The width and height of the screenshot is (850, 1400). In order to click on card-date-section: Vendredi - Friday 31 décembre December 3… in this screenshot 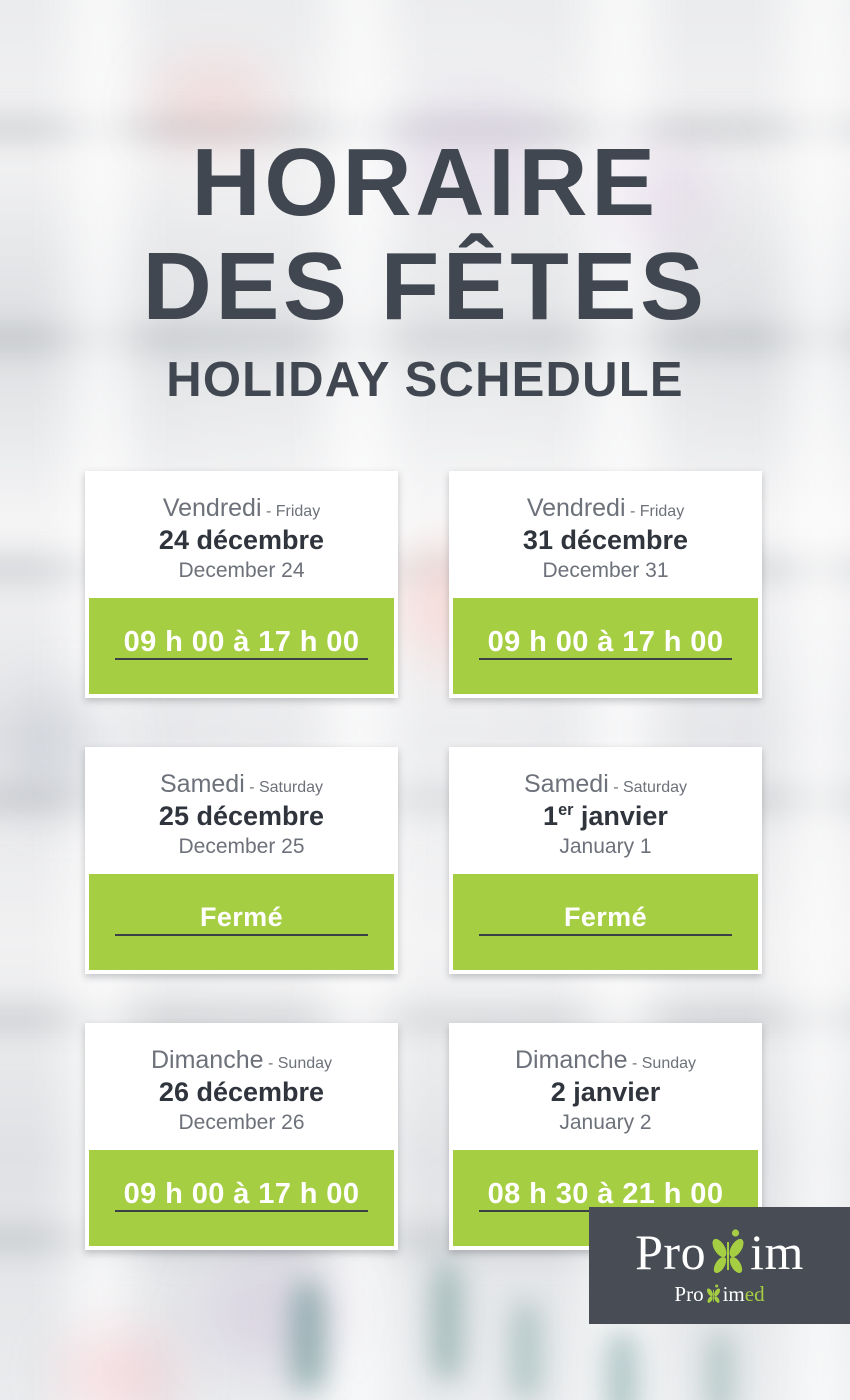, I will do `click(605, 537)`.